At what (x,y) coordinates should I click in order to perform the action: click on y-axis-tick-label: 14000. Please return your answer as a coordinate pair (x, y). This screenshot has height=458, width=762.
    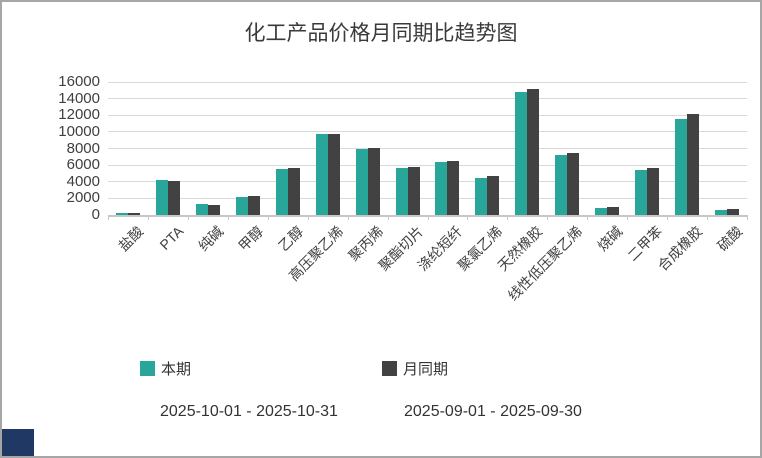
    Looking at the image, I should click on (79, 98).